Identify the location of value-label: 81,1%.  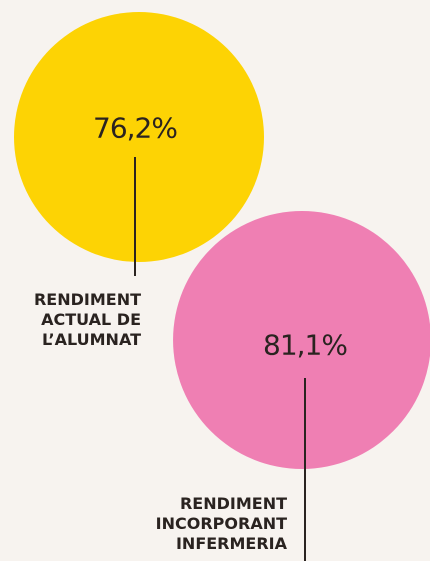
(305, 345).